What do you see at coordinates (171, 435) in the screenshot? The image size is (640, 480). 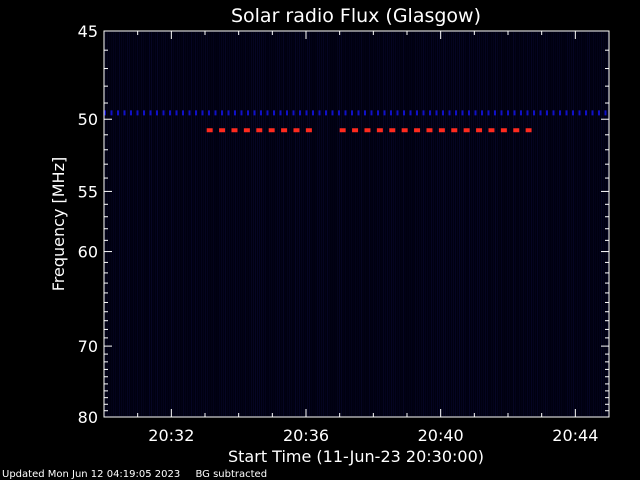 I see `x-tick-label: 20:32` at bounding box center [171, 435].